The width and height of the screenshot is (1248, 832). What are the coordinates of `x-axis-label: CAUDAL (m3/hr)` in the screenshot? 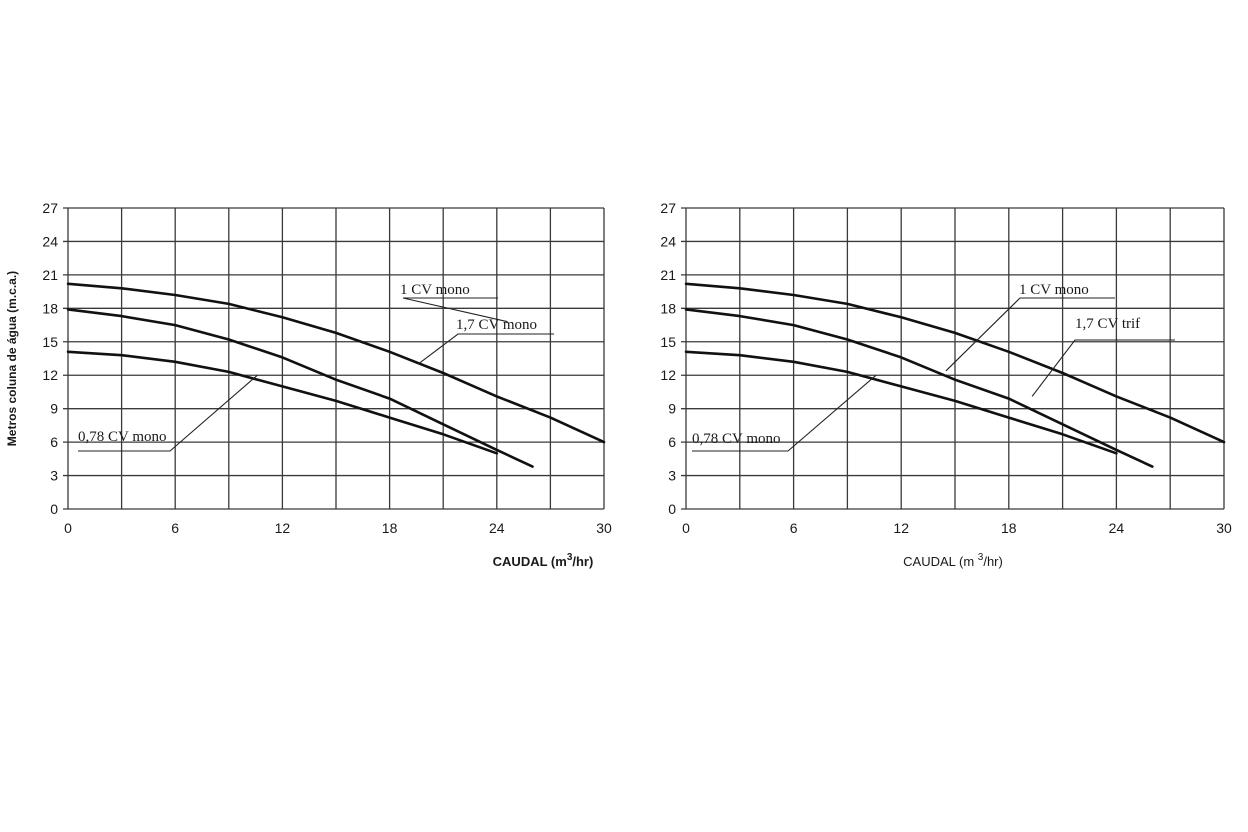 It's located at (543, 560).